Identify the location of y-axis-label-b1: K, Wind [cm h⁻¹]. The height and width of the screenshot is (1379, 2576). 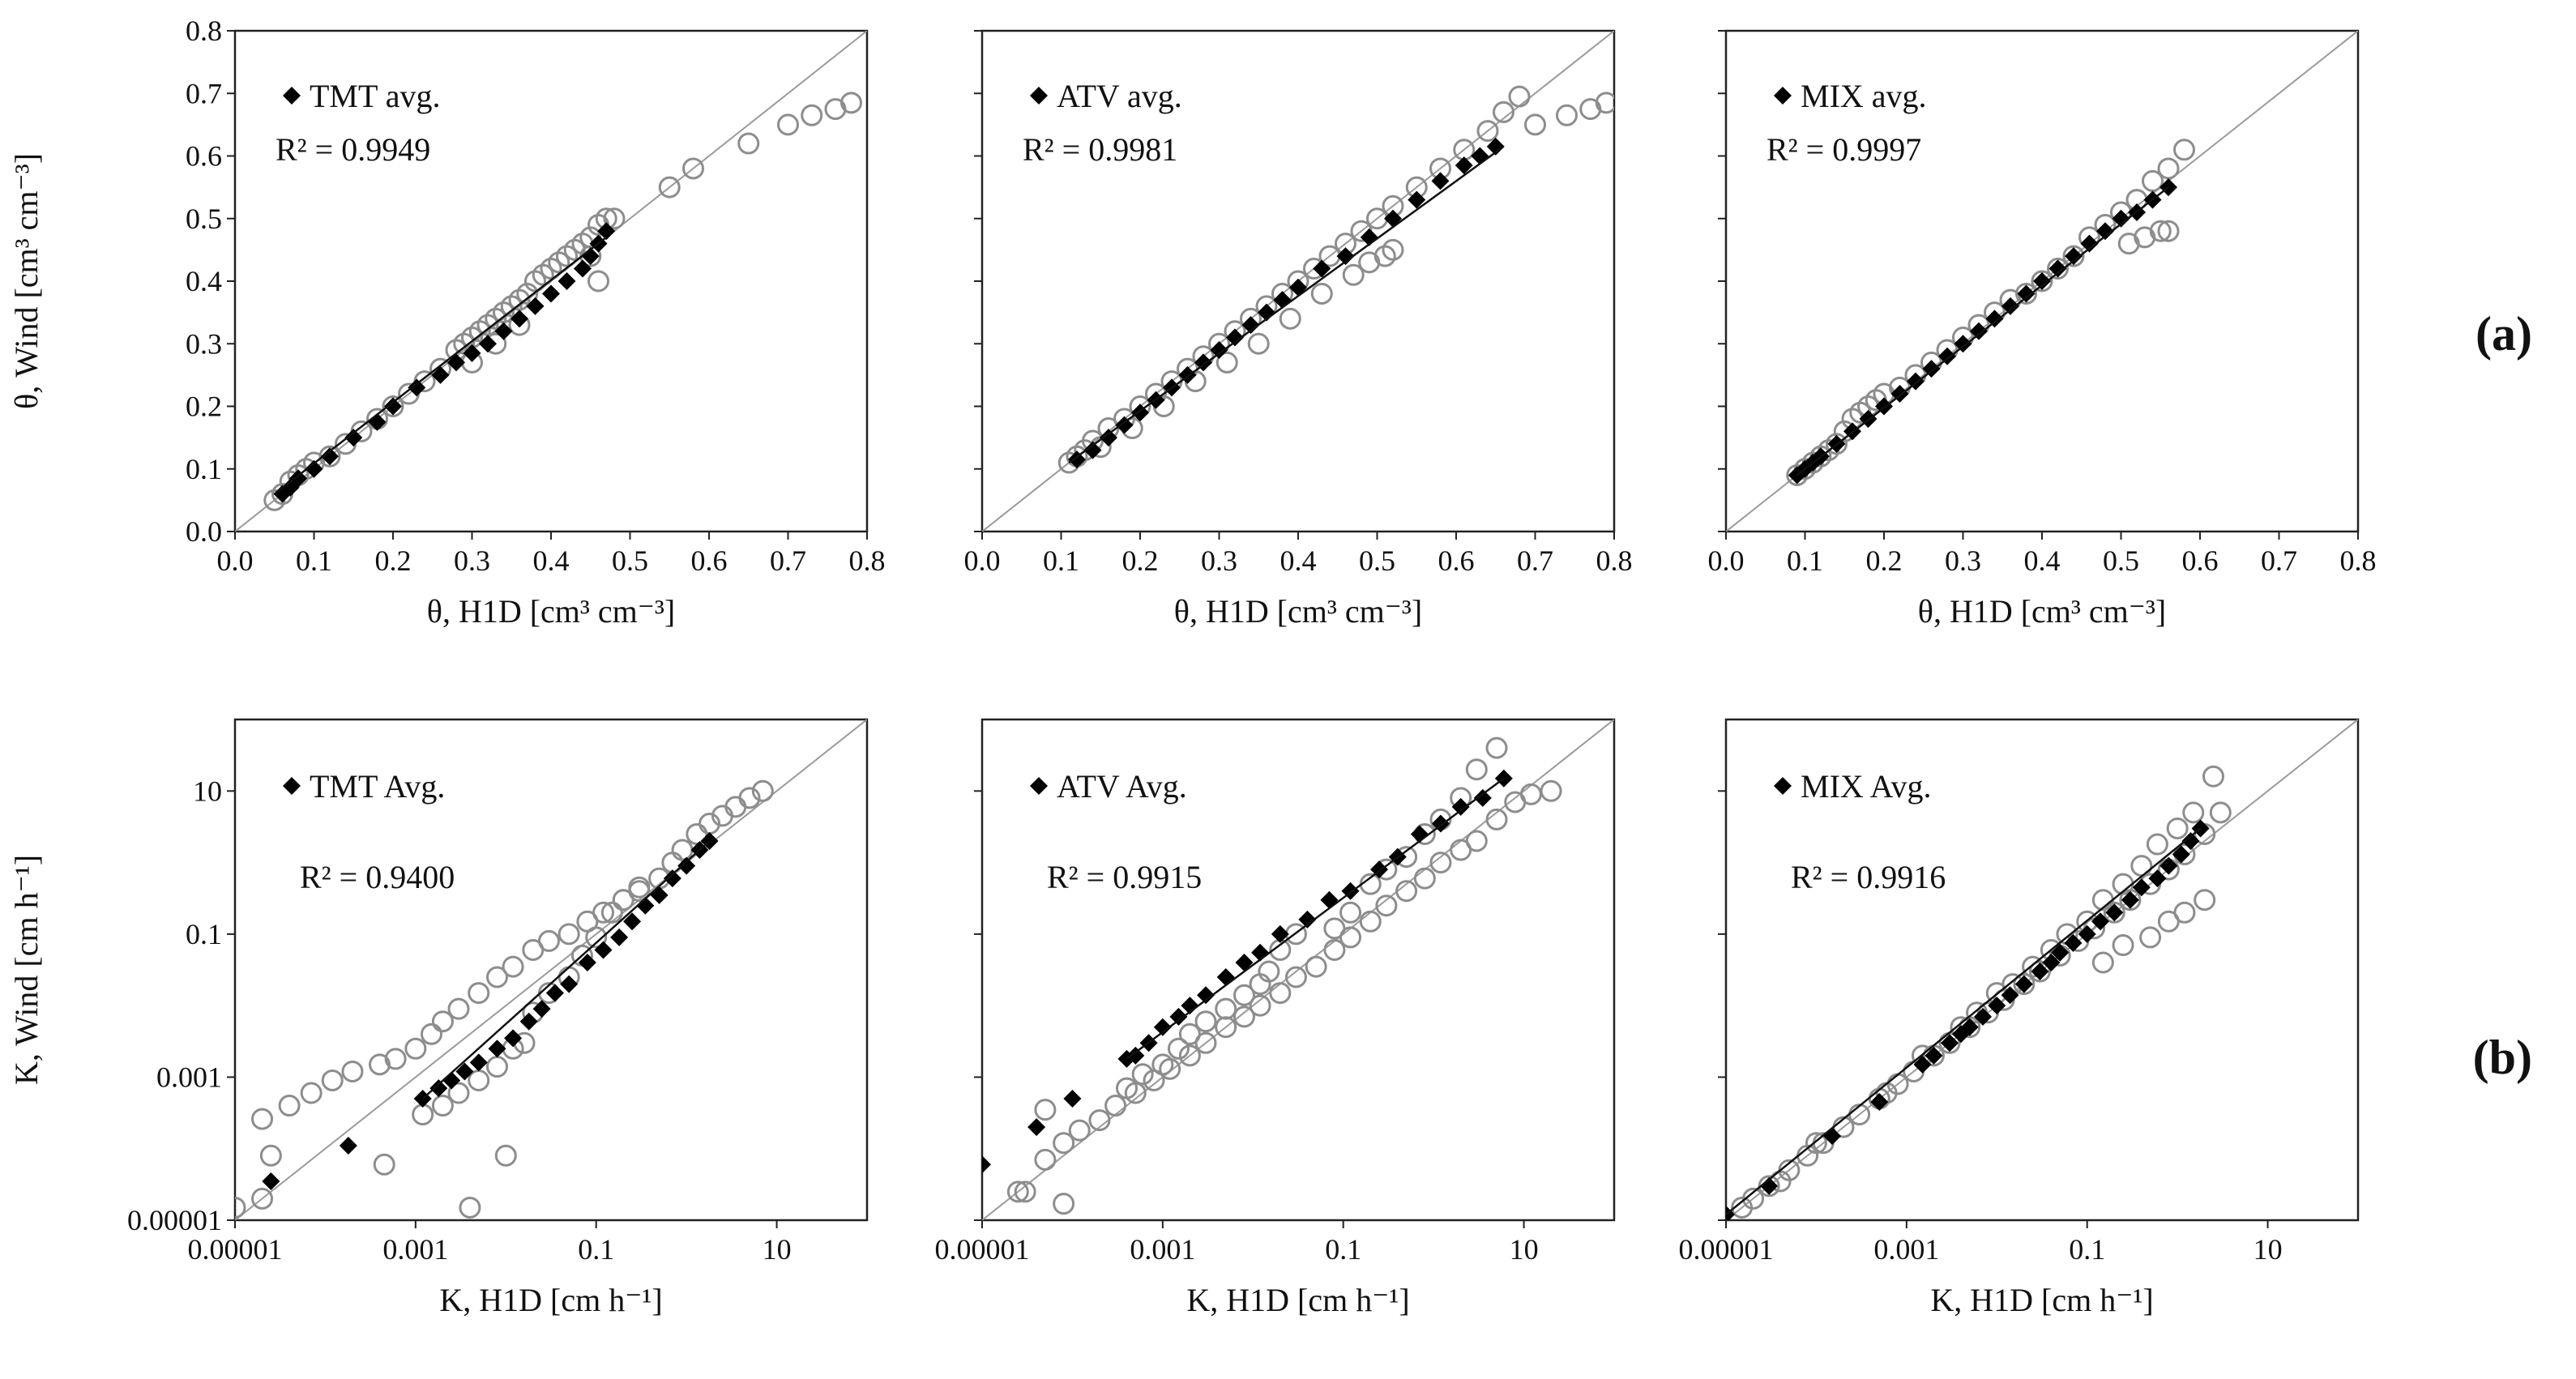
(26, 970).